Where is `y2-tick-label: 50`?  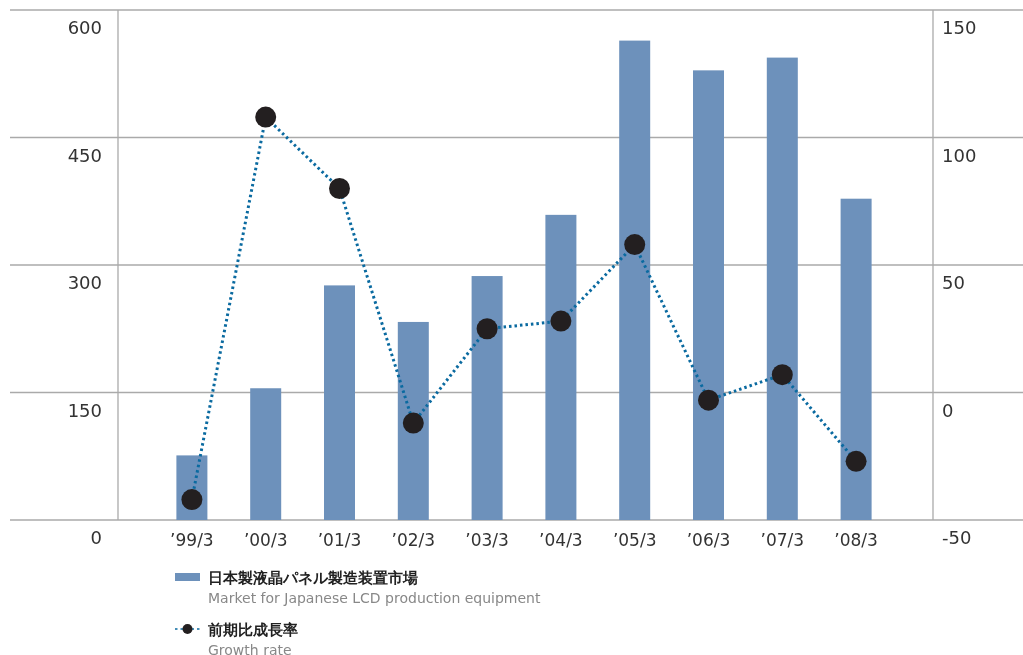 y2-tick-label: 50 is located at coordinates (953, 282).